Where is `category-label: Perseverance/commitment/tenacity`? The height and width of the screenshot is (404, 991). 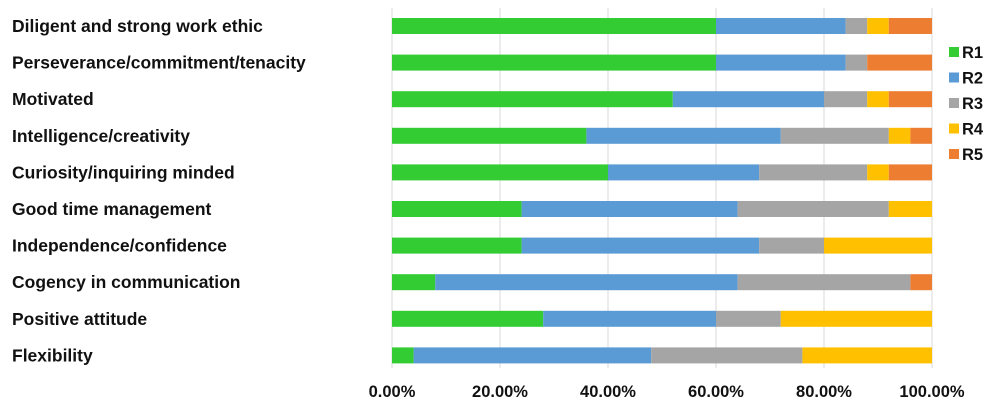
category-label: Perseverance/commitment/tenacity is located at coordinates (159, 63).